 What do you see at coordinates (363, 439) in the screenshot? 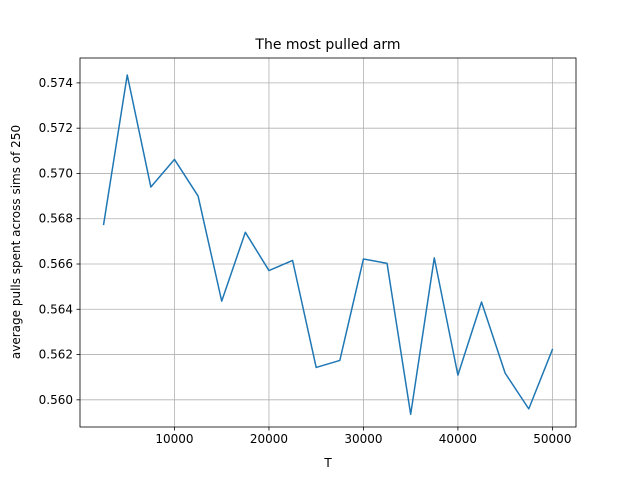
I see `x-tick-label: 30000` at bounding box center [363, 439].